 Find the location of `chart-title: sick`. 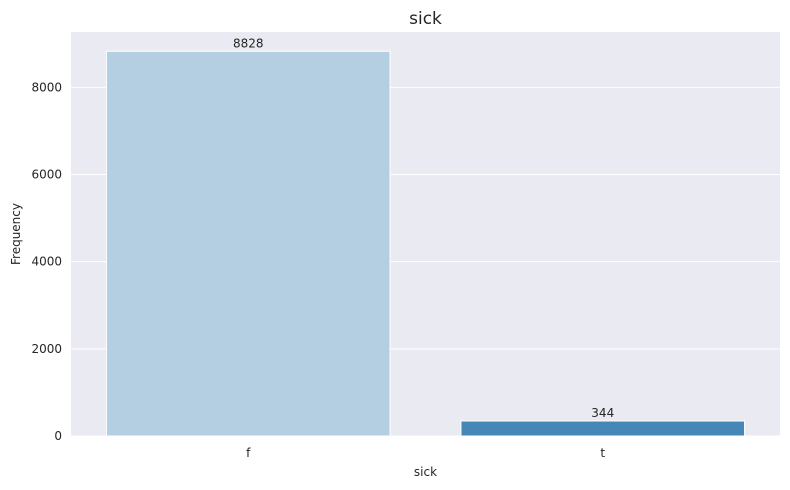

chart-title: sick is located at coordinates (425, 19).